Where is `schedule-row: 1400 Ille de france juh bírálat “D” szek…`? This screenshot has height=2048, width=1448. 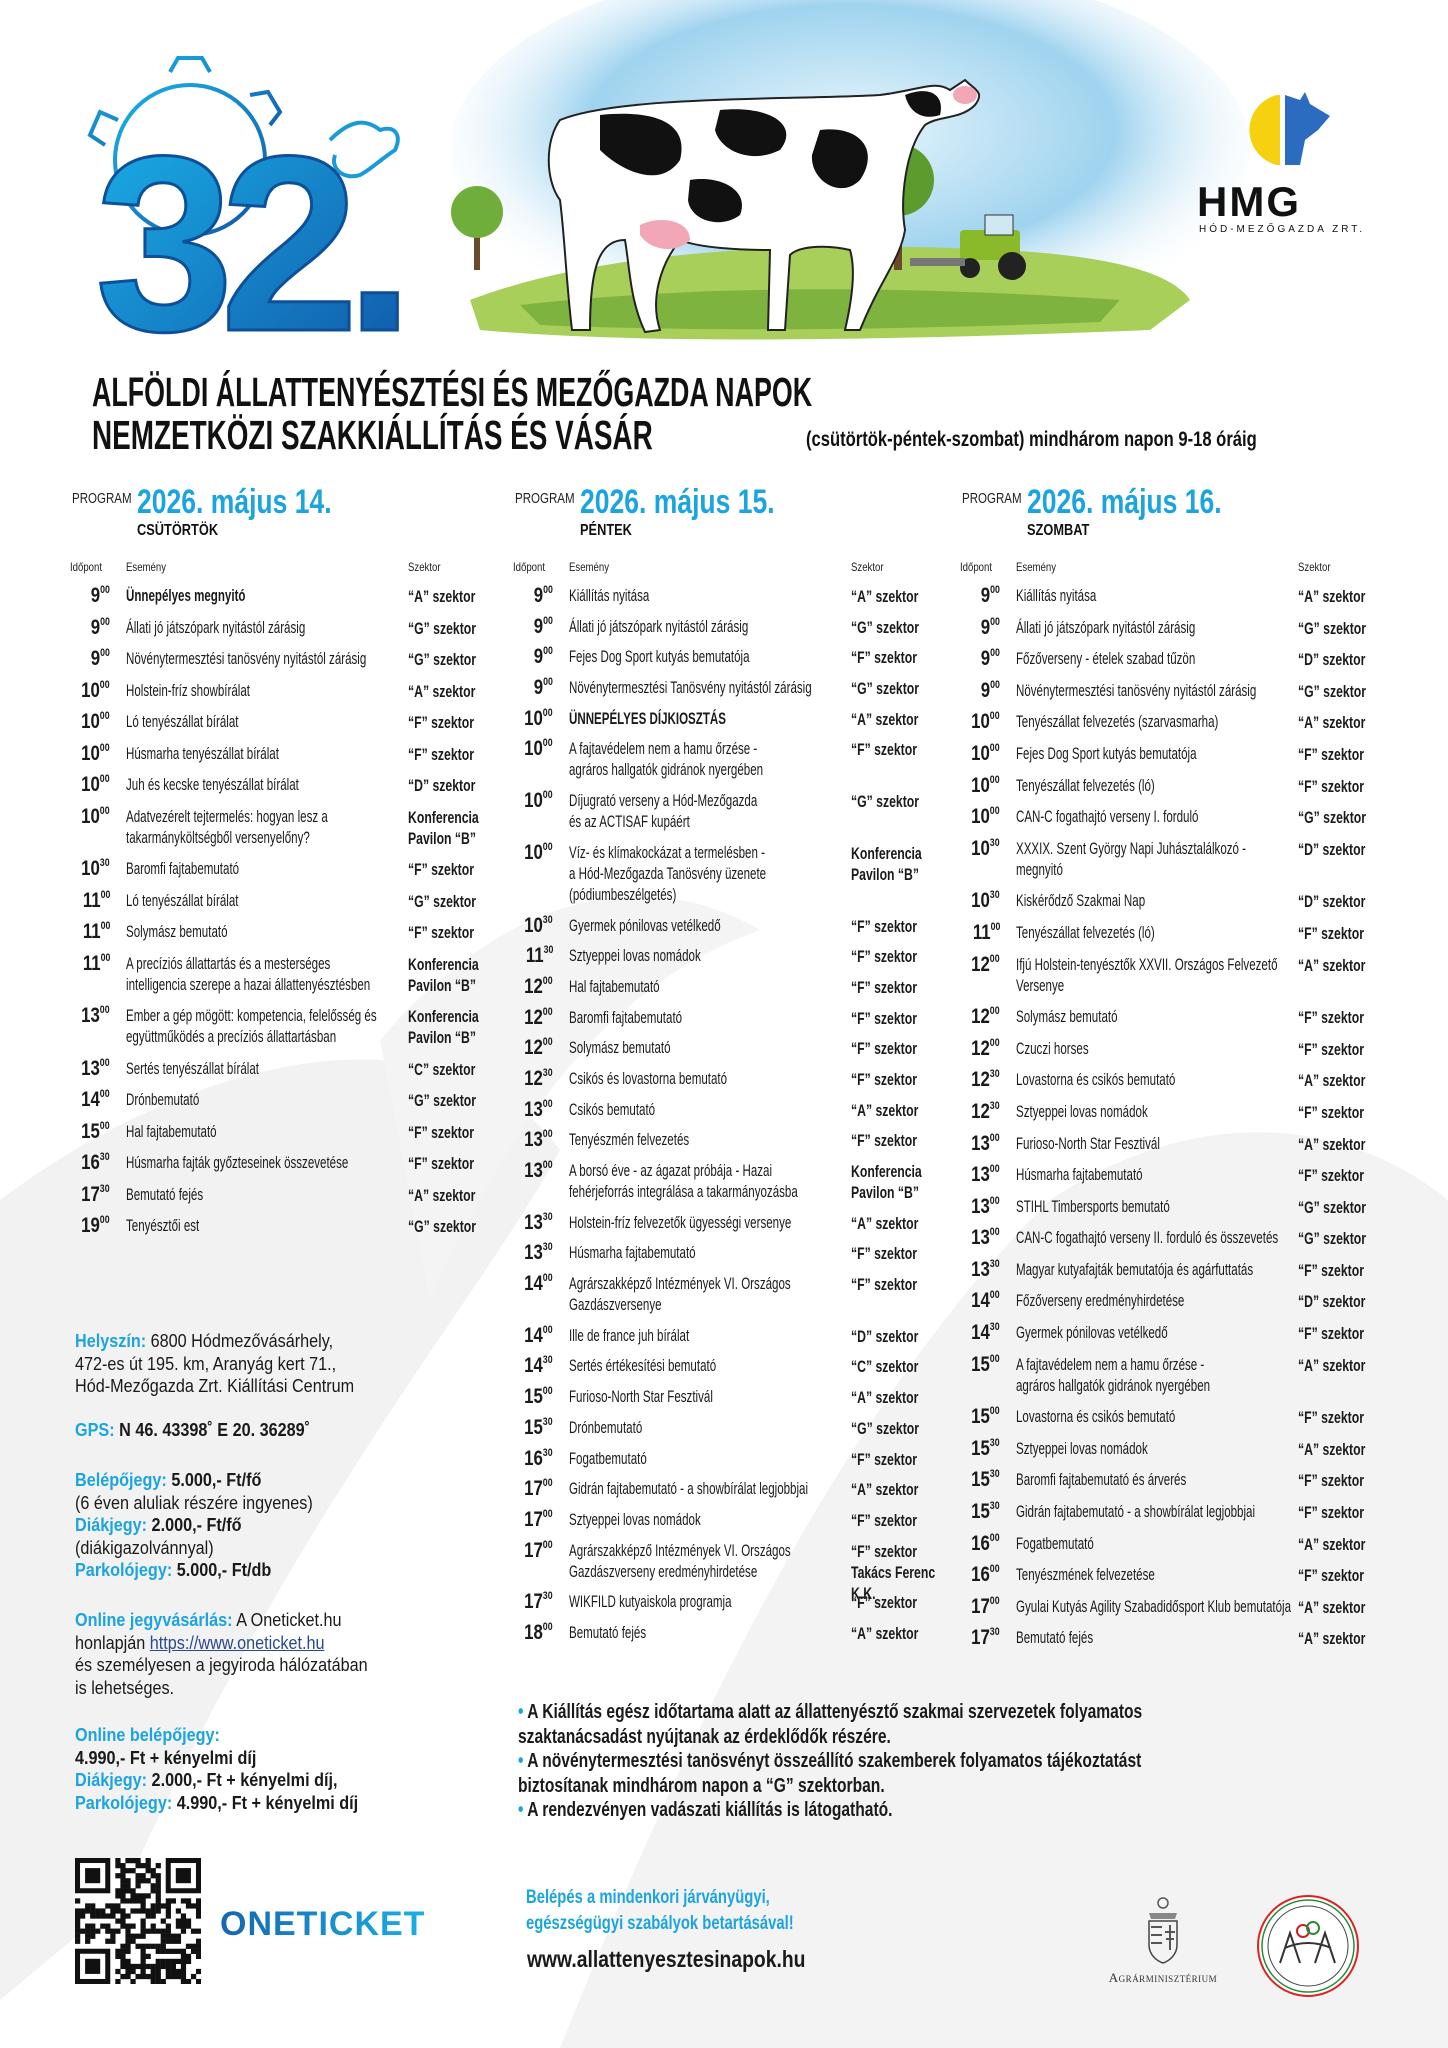 schedule-row: 1400 Ille de france juh bírálat “D” szek… is located at coordinates (728, 1340).